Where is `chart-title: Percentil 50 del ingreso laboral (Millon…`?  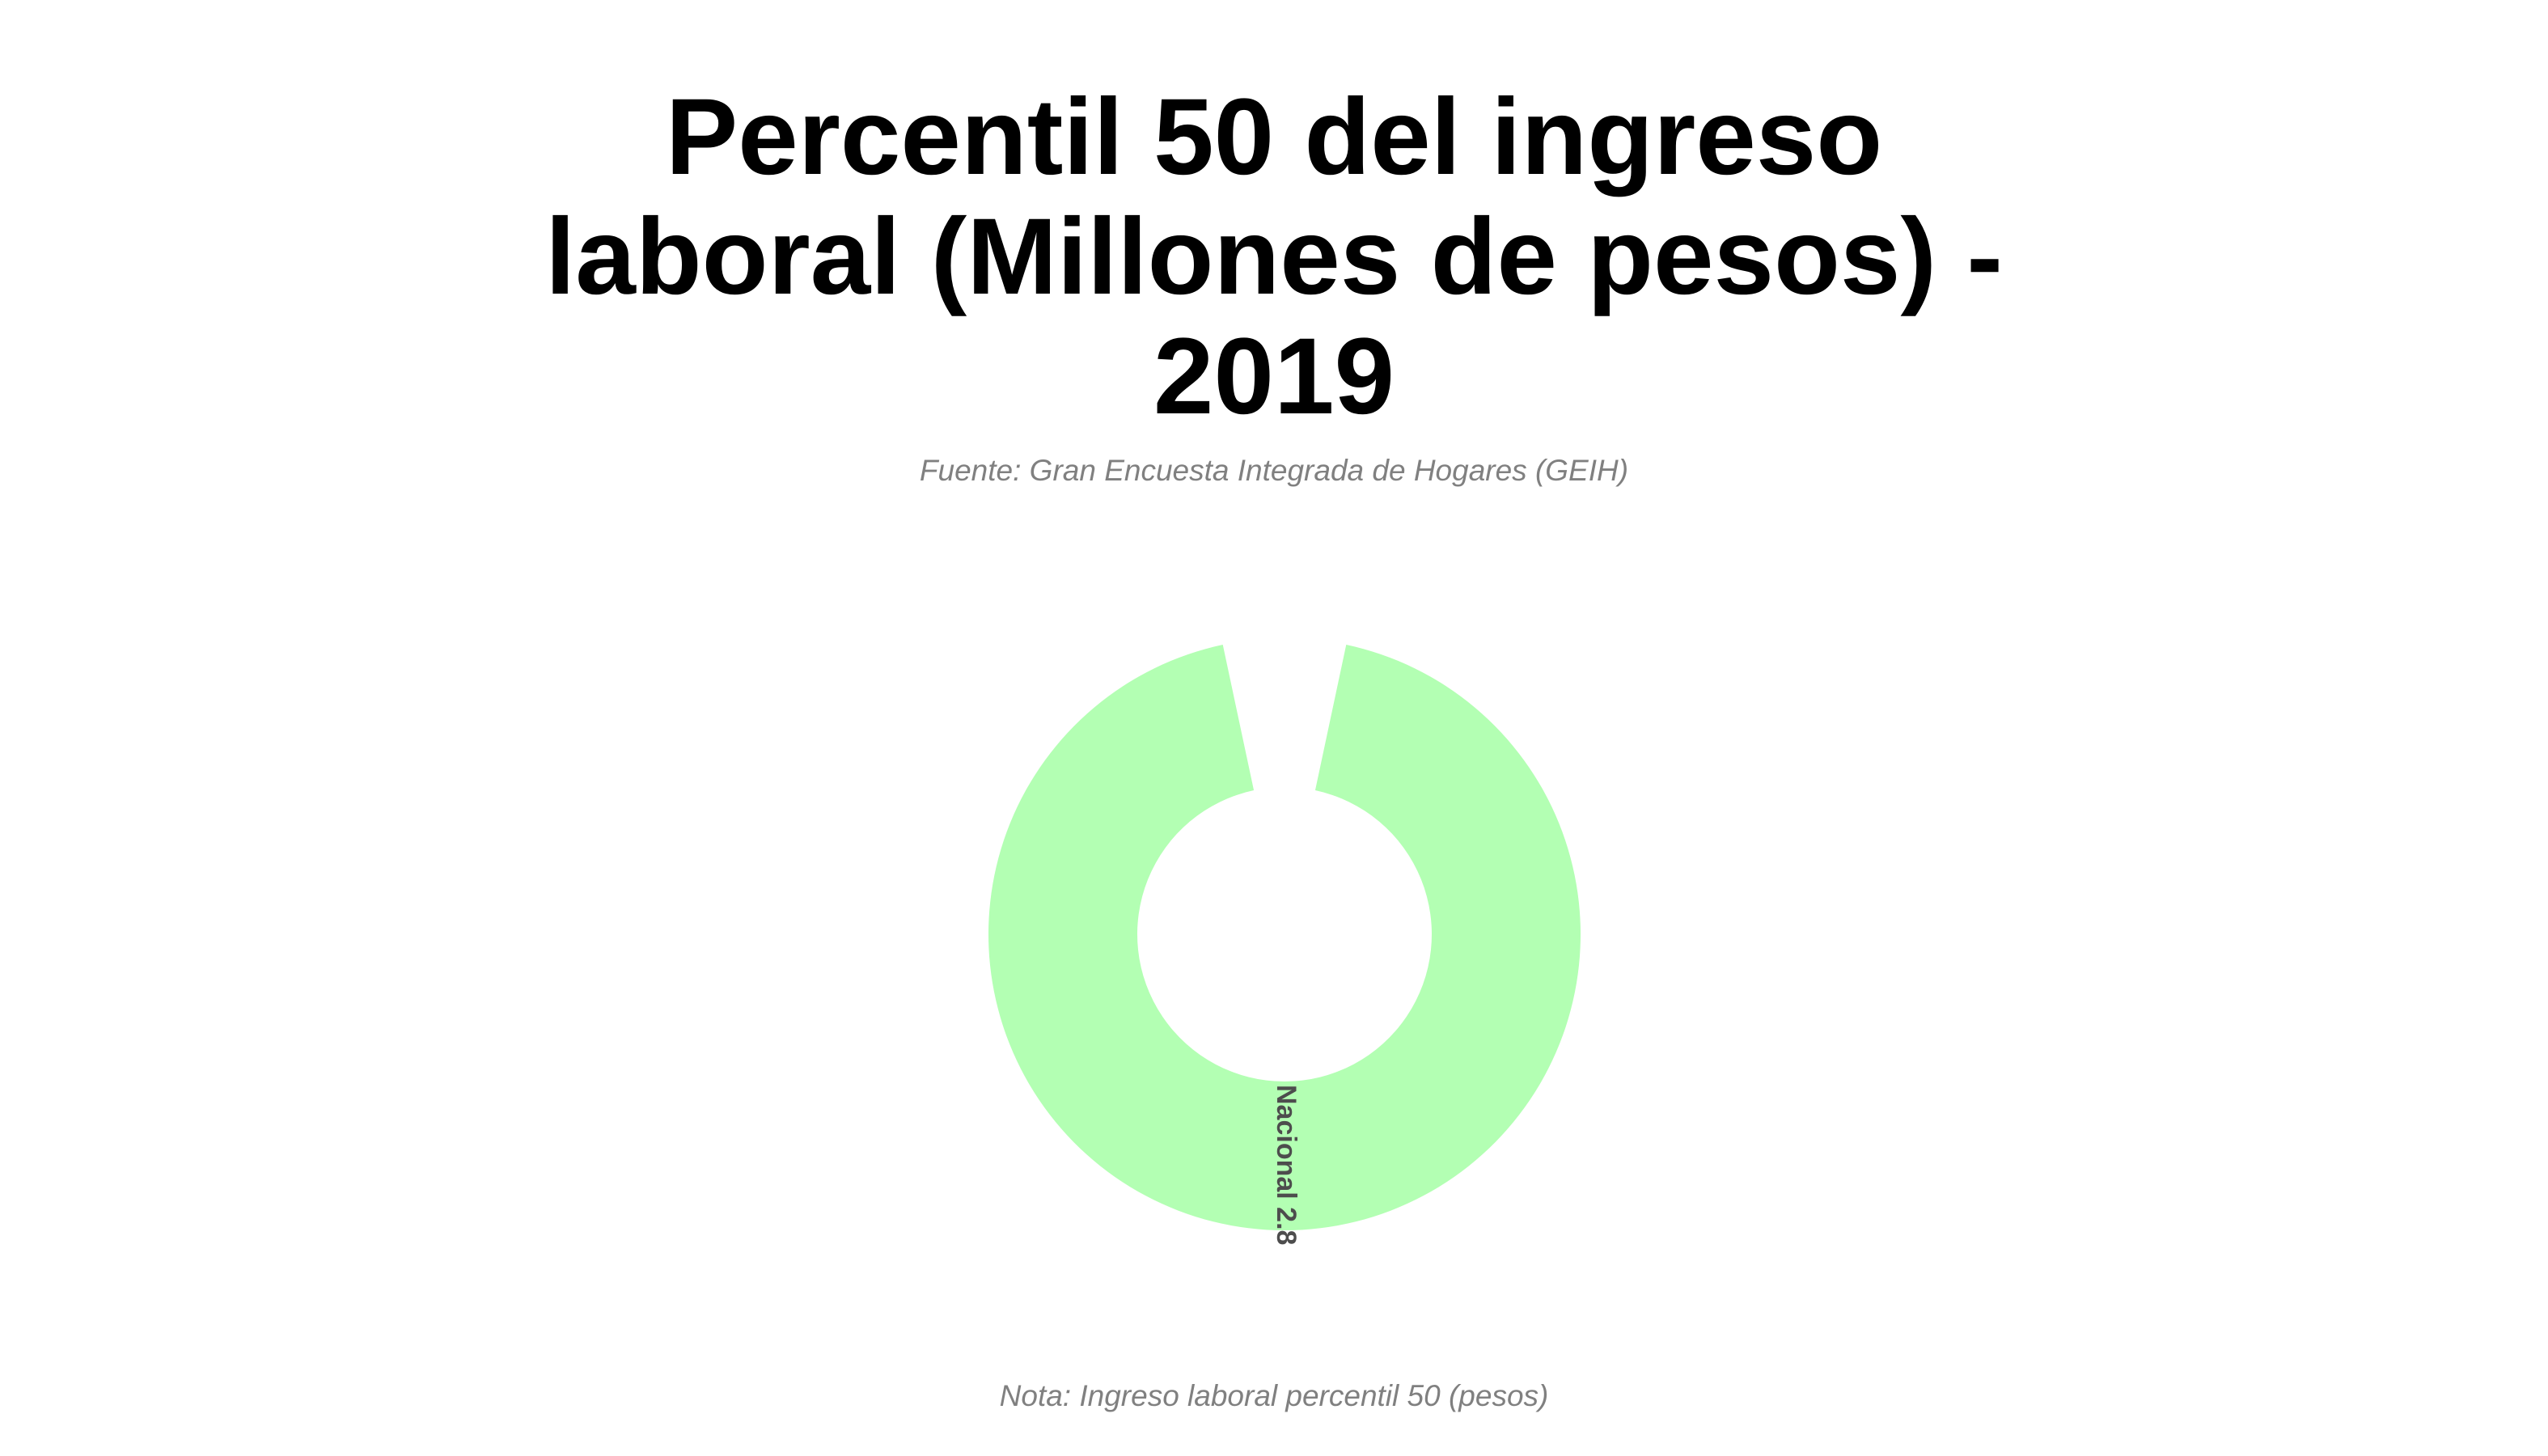
chart-title: Percentil 50 del ingreso laboral (Millon… is located at coordinates (1274, 257).